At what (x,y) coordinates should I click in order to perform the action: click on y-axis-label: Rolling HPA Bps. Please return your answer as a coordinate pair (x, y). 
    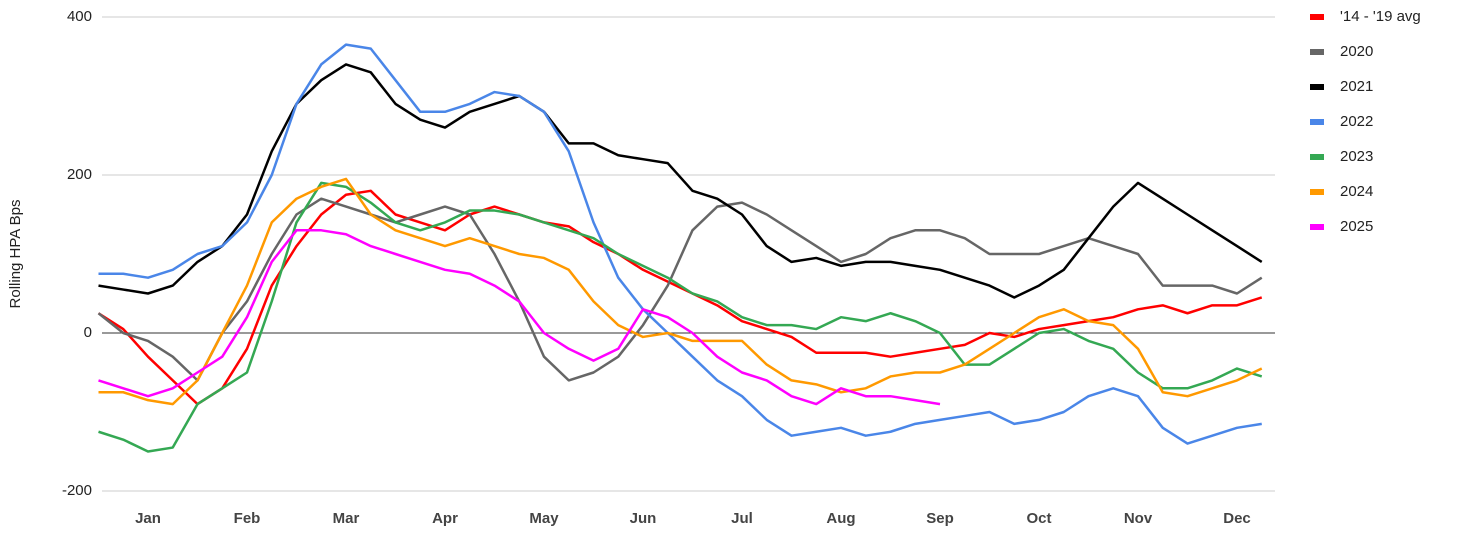
    Looking at the image, I should click on (15, 254).